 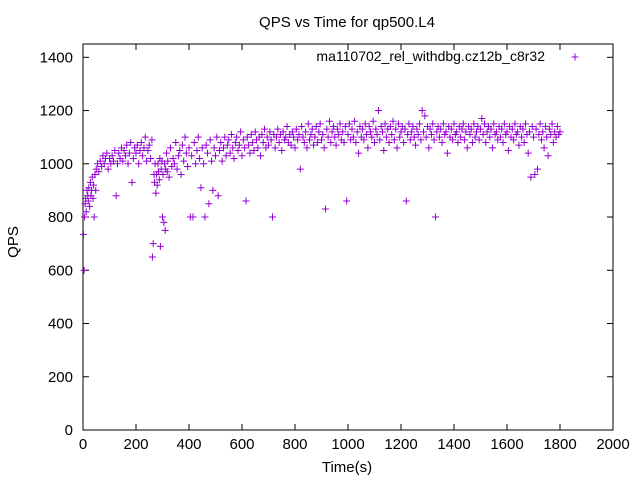 I want to click on x-tick-label: 600, so click(x=241, y=444).